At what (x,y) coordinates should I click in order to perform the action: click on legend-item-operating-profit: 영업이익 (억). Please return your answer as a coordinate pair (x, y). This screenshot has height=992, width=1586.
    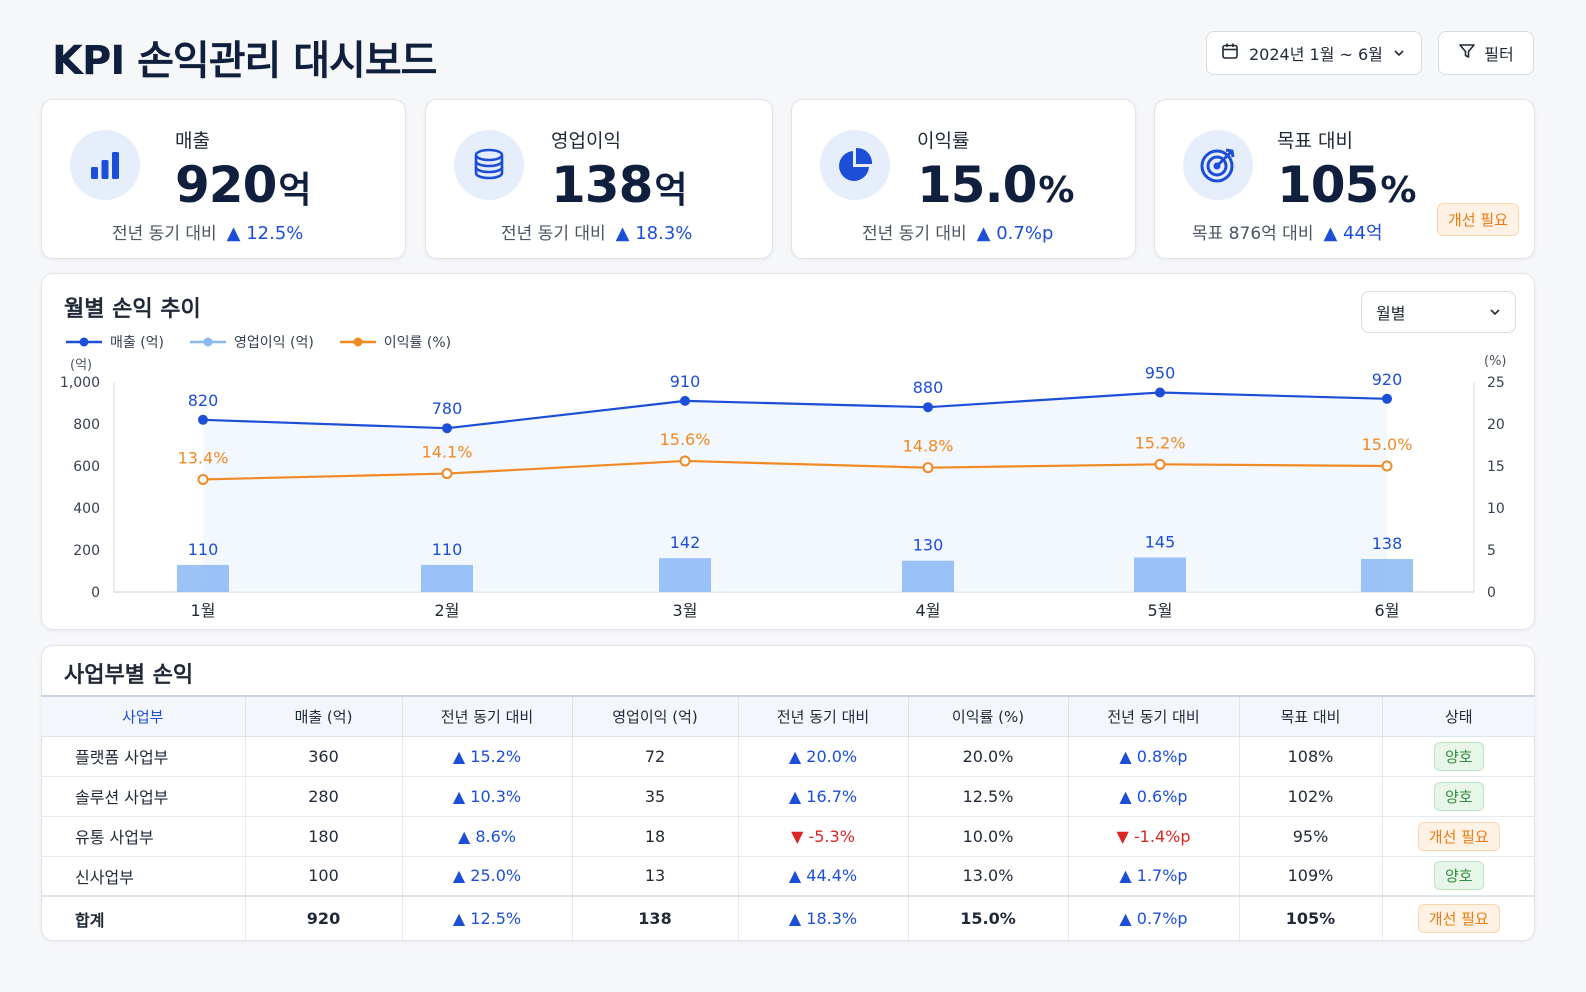
    Looking at the image, I should click on (252, 342).